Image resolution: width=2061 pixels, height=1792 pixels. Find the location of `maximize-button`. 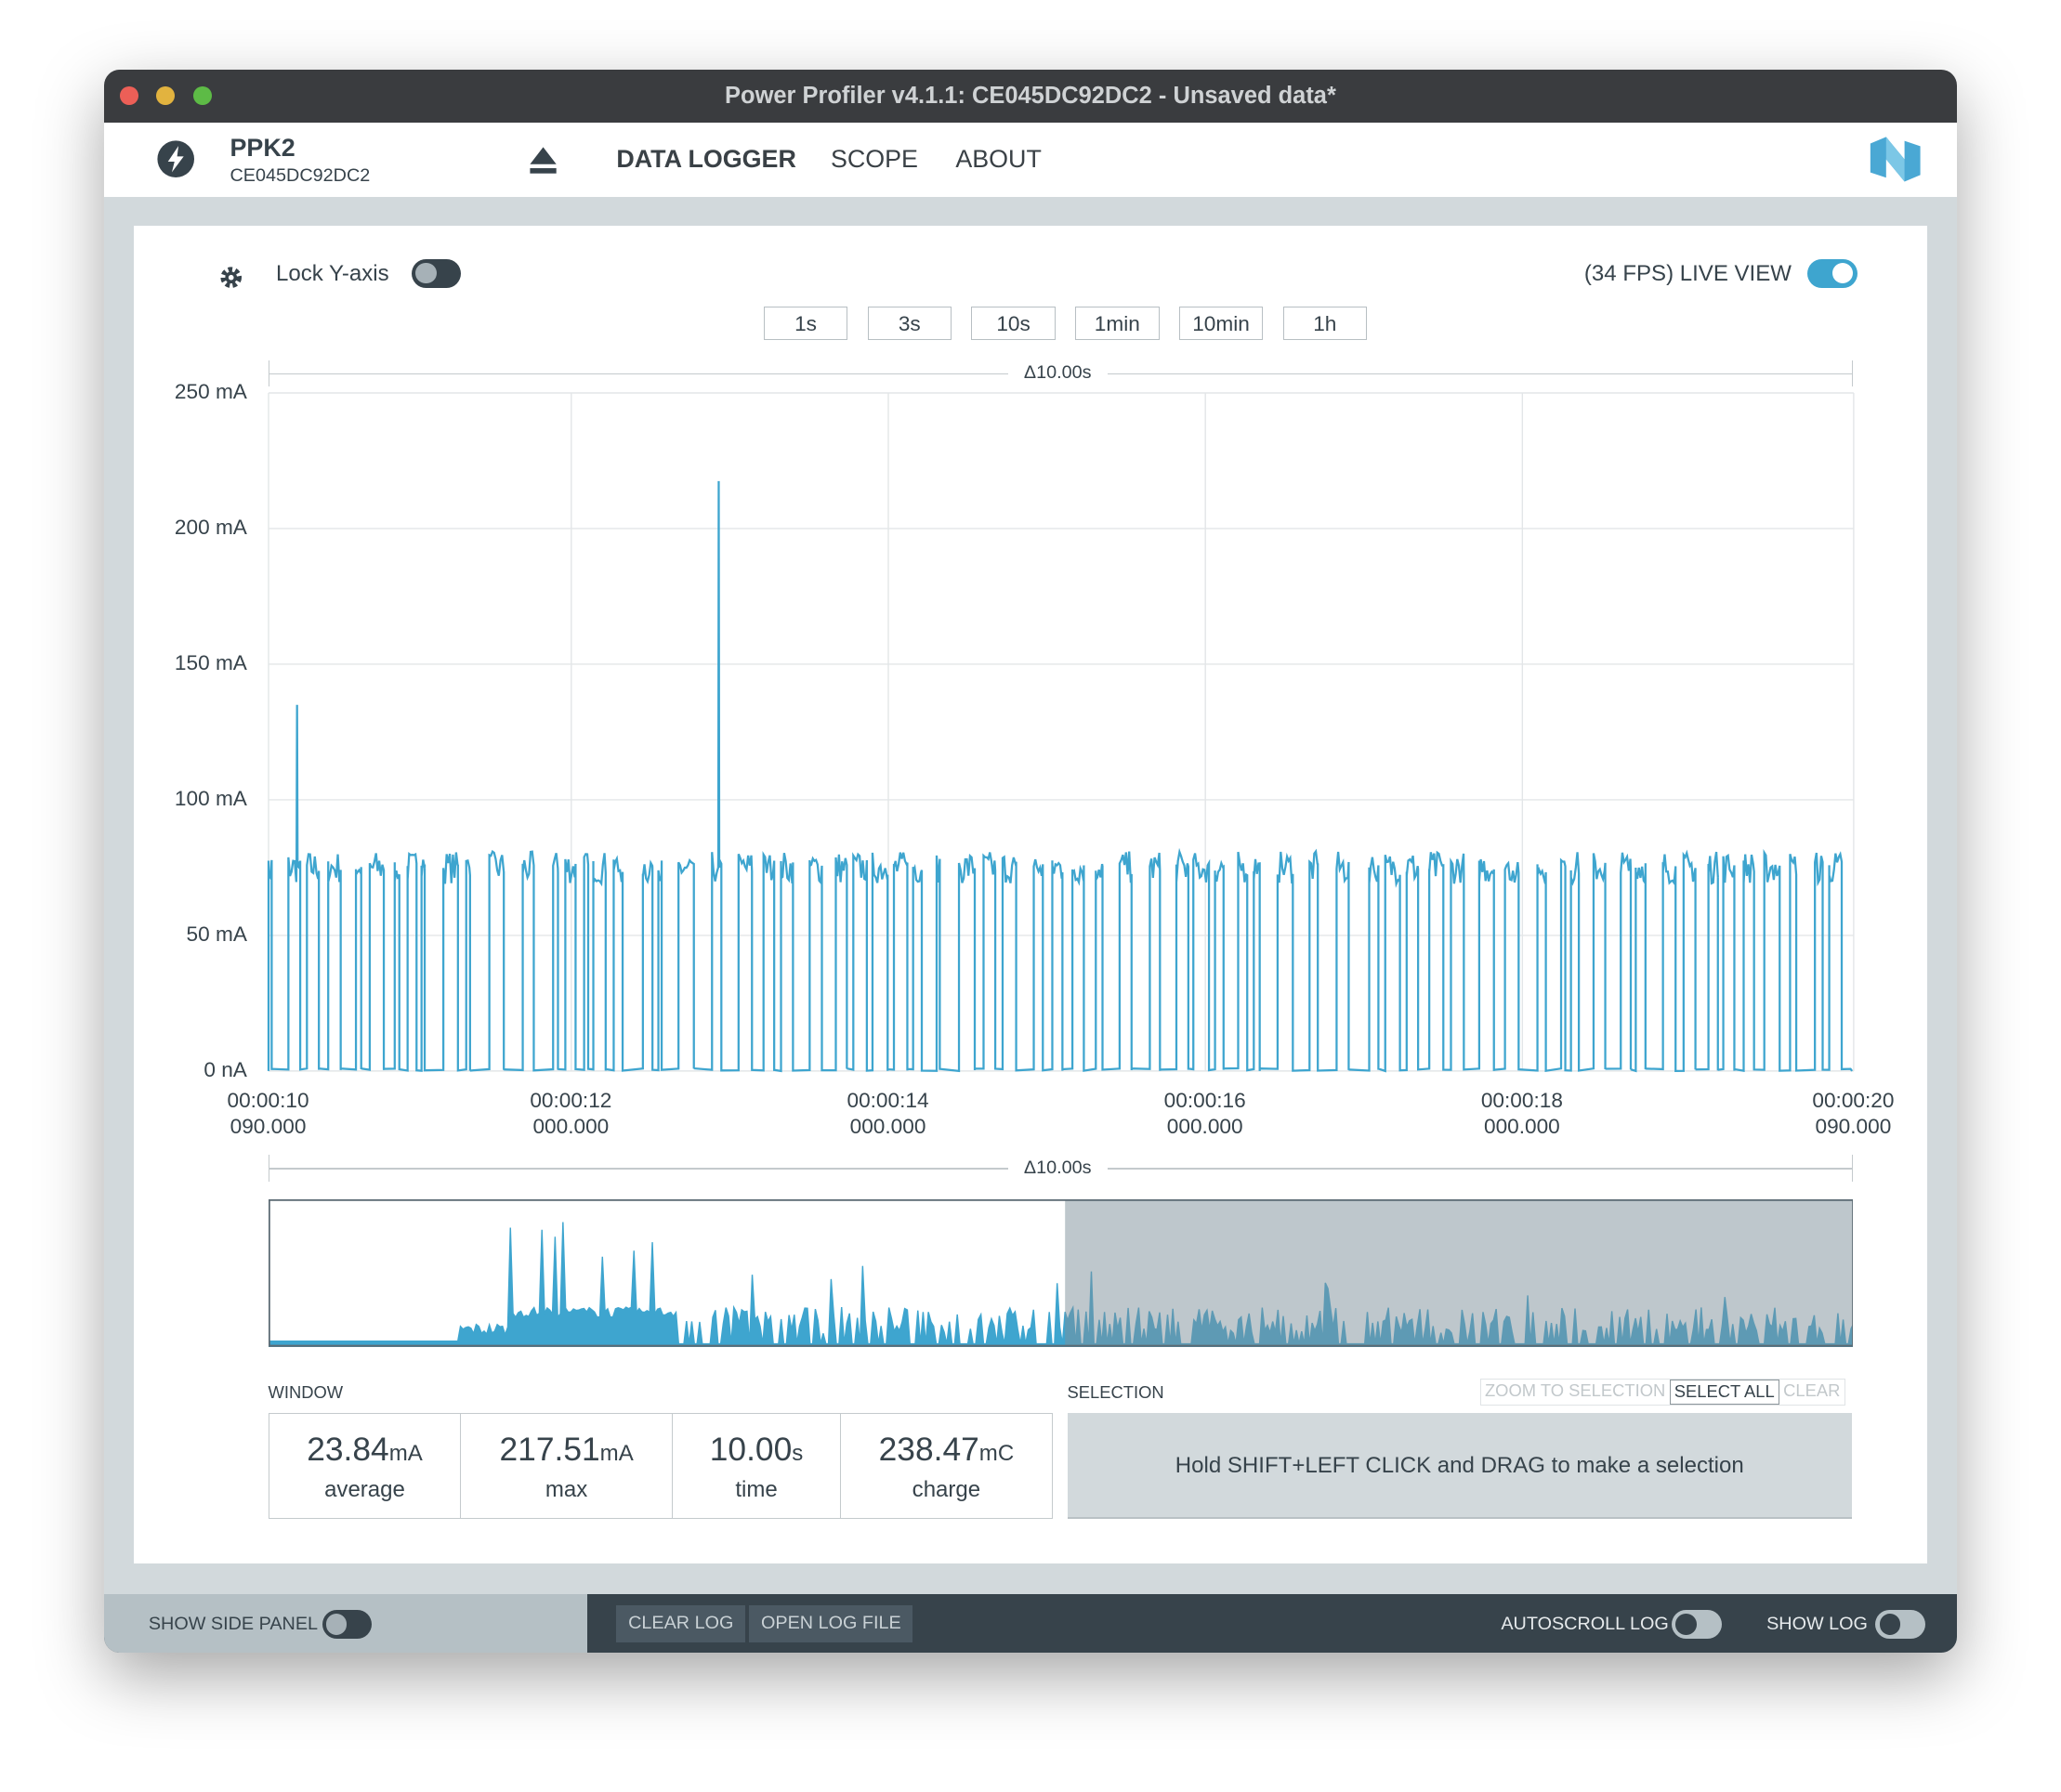

maximize-button is located at coordinates (202, 96).